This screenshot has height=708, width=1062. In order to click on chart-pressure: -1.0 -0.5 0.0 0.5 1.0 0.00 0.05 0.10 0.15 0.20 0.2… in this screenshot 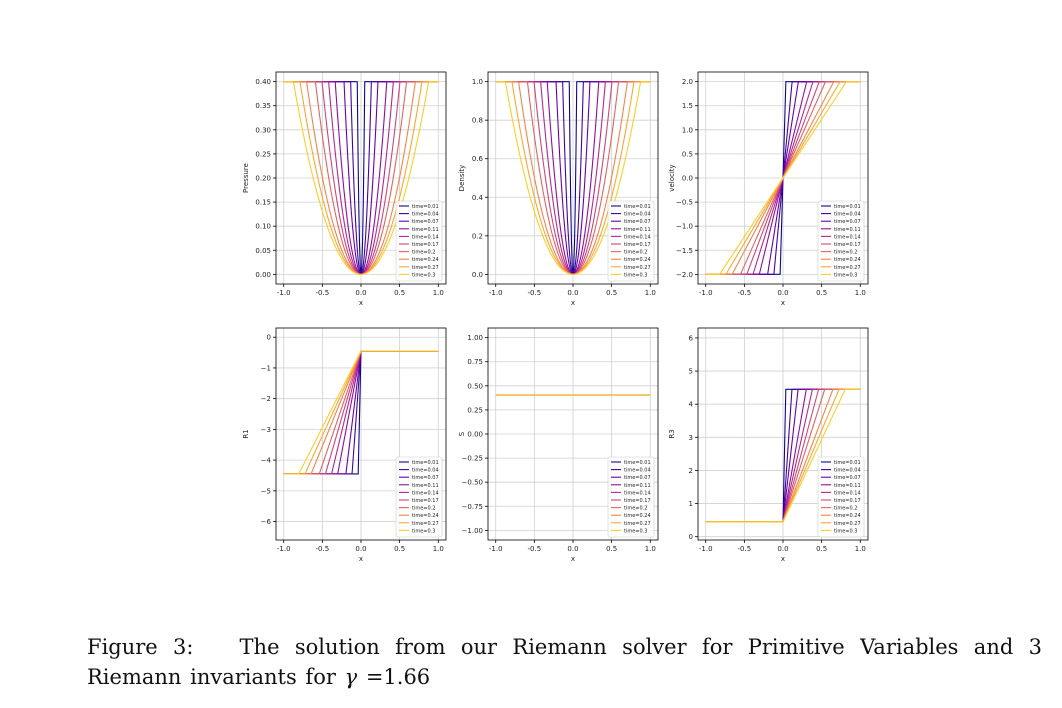, I will do `click(344, 189)`.